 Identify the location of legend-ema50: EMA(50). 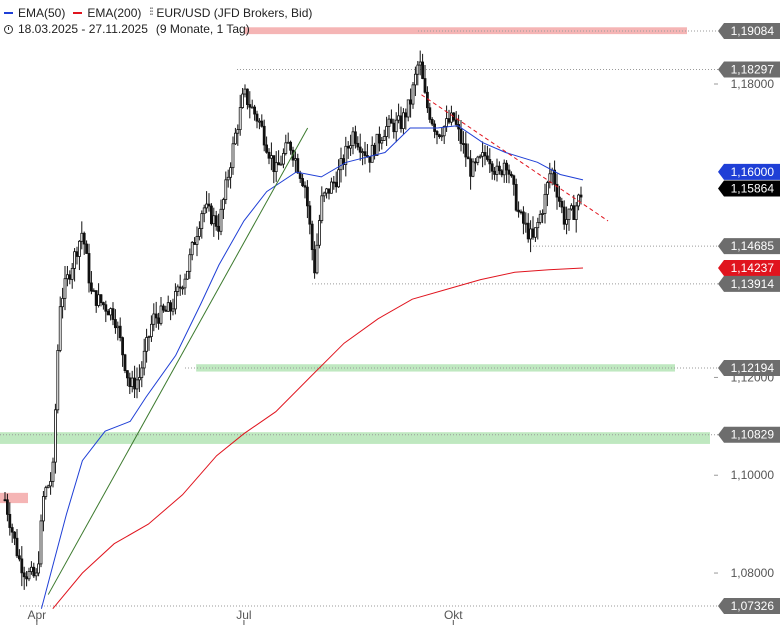
(34, 13).